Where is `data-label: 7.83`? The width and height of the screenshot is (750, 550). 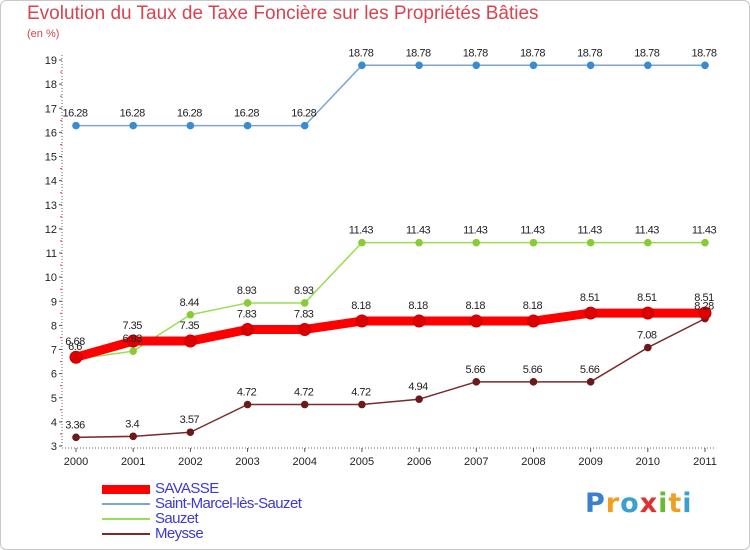
data-label: 7.83 is located at coordinates (304, 314).